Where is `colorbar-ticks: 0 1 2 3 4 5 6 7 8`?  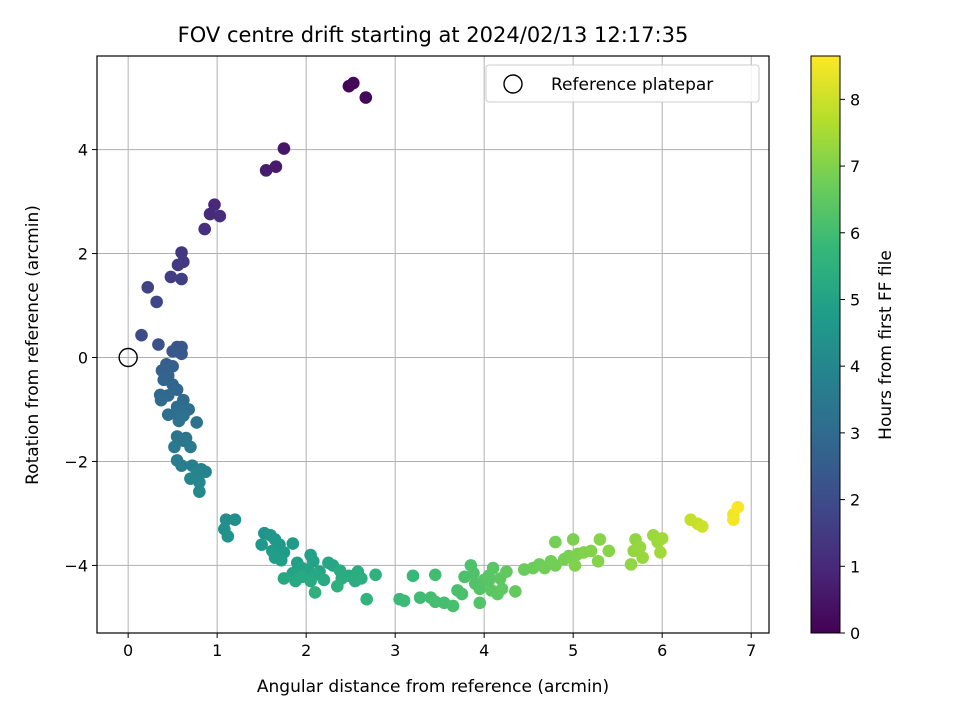
colorbar-ticks: 0 1 2 3 4 5 6 7 8 is located at coordinates (850, 366).